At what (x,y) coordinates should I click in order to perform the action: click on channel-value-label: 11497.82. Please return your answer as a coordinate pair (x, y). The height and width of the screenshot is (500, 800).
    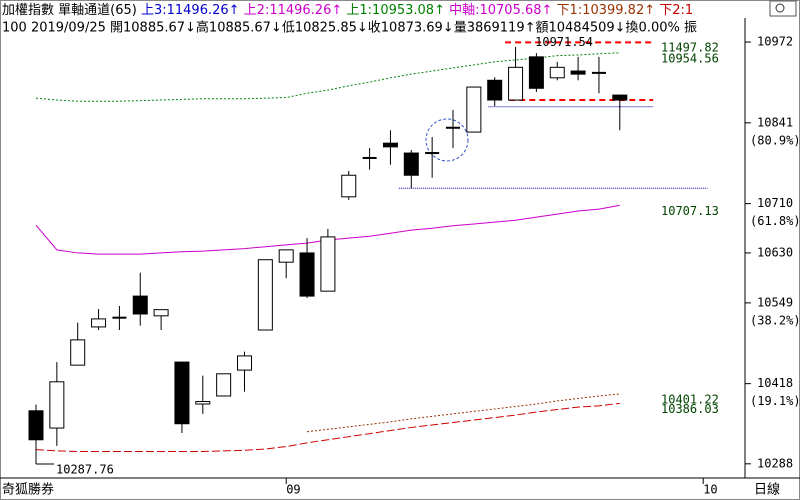
    Looking at the image, I should click on (690, 48).